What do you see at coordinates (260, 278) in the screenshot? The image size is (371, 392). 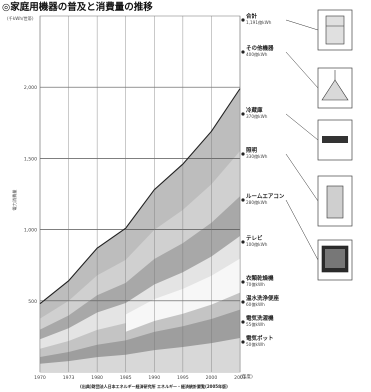 I see `legend-label: 衣類乾燥機` at bounding box center [260, 278].